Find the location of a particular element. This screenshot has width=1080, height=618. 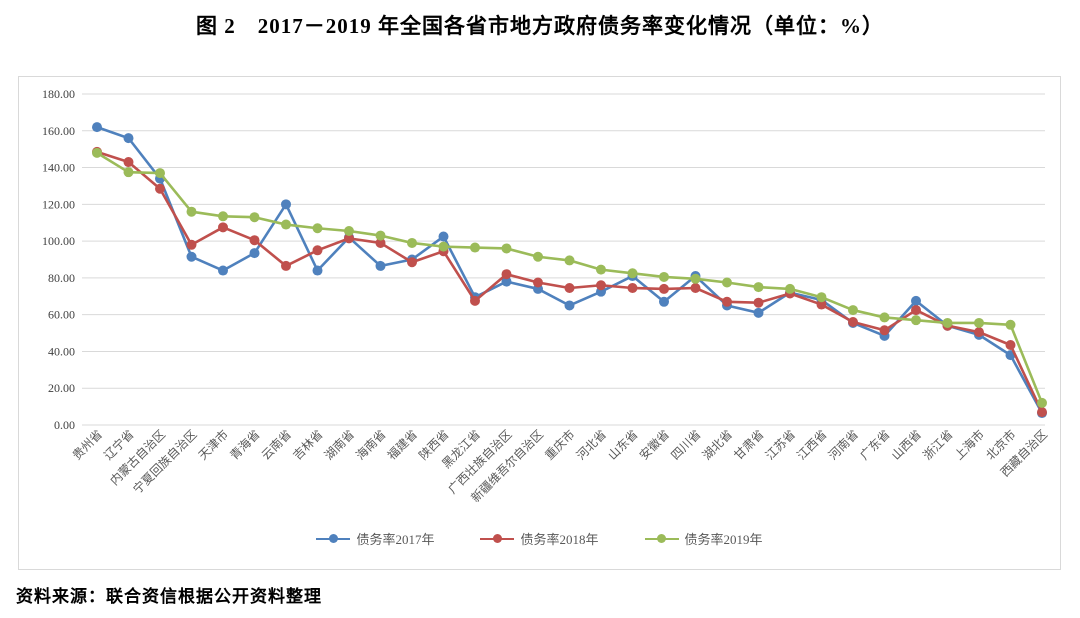

legend-label-2018: 债务率2018年 is located at coordinates (559, 539).